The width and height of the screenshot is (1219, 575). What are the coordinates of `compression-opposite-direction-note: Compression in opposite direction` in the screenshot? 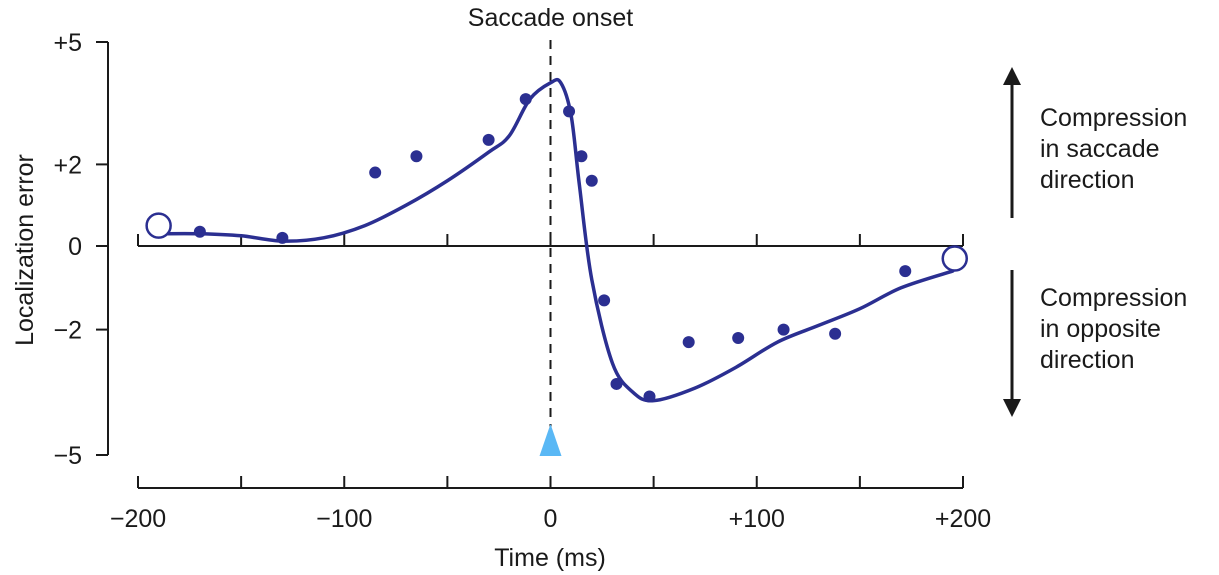 It's located at (1113, 329).